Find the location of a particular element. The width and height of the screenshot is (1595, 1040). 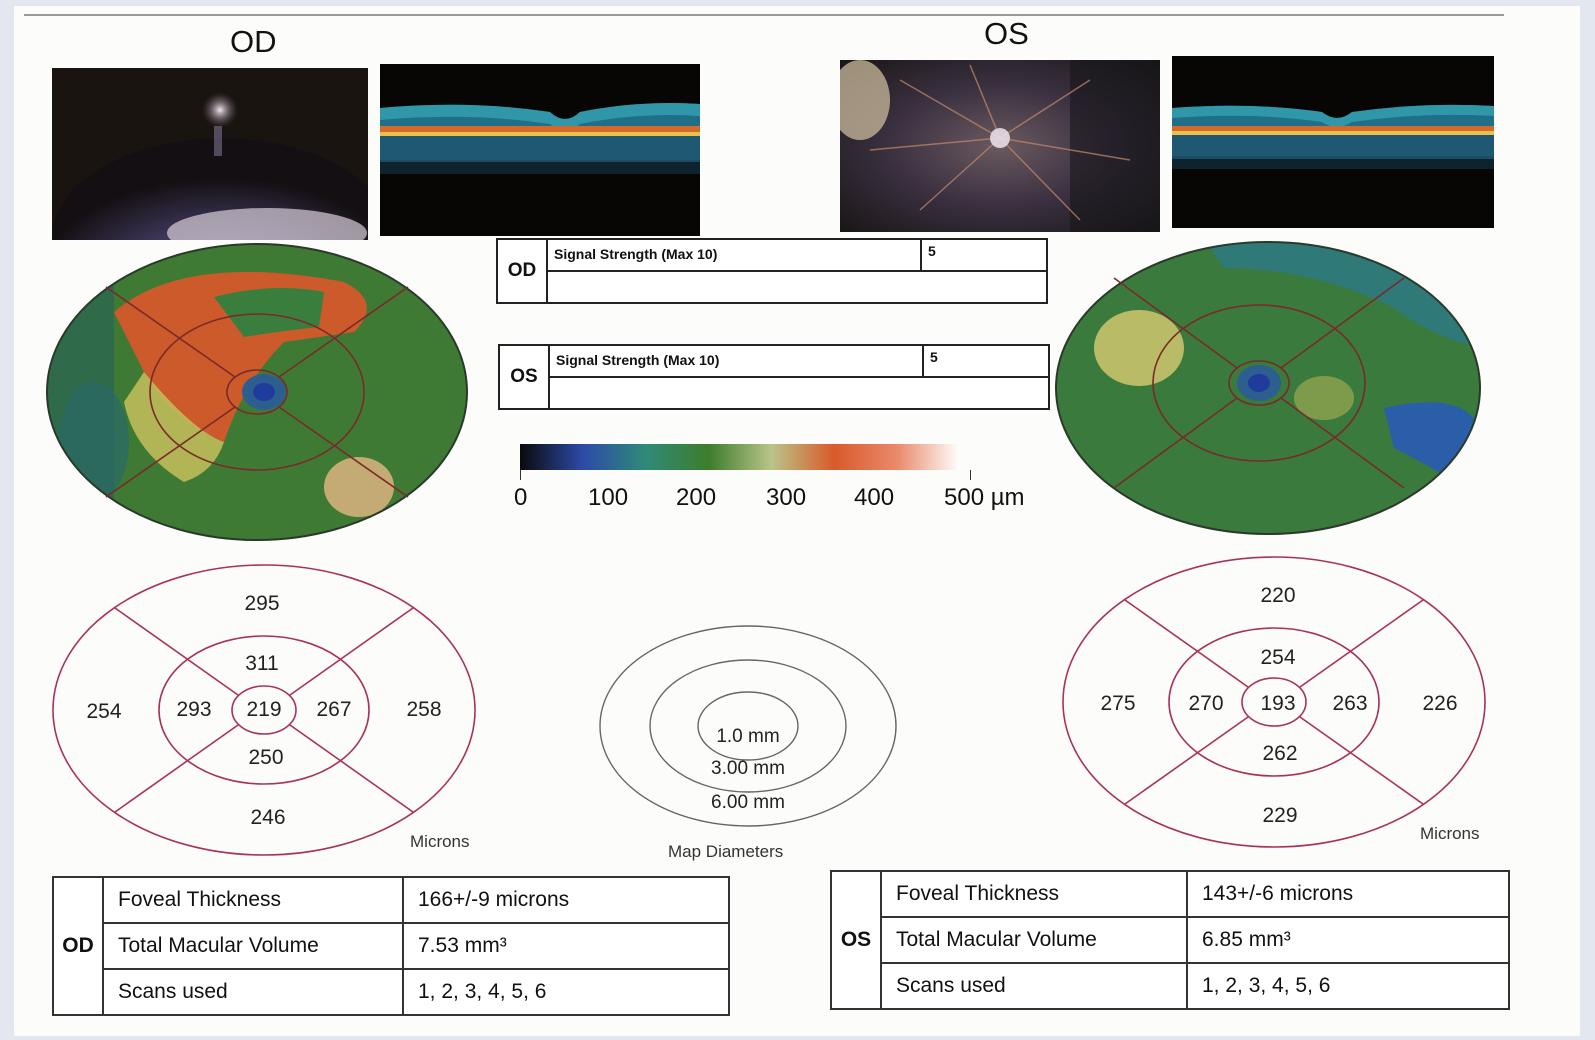

od-inner-nasal-value: 267 is located at coordinates (333, 709).